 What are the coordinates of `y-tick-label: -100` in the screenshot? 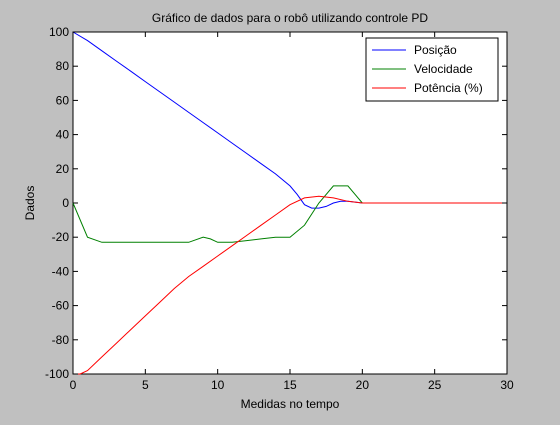 It's located at (57, 374).